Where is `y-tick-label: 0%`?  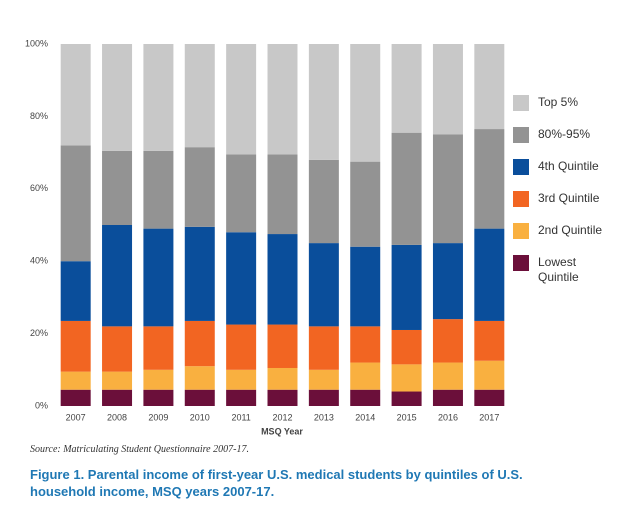 y-tick-label: 0% is located at coordinates (41, 405).